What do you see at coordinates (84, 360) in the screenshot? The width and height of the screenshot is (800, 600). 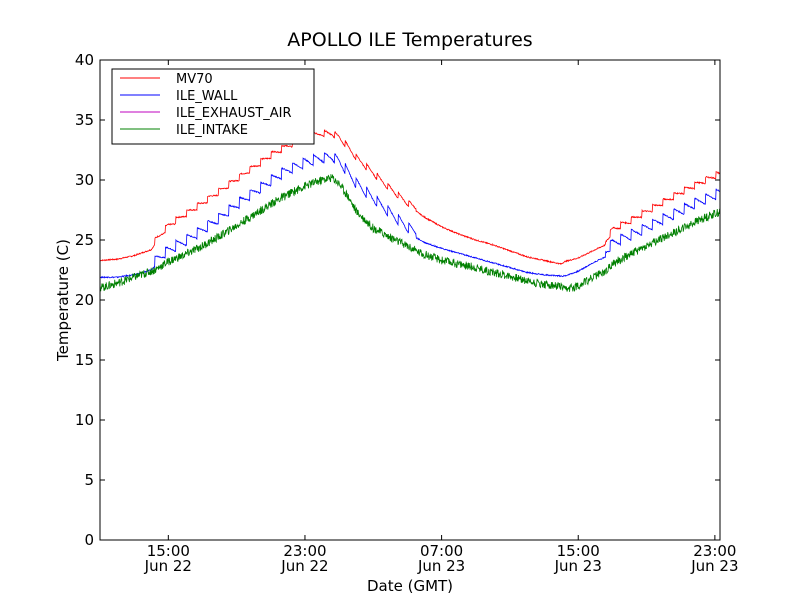 I see `y-tick-label: 15` at bounding box center [84, 360].